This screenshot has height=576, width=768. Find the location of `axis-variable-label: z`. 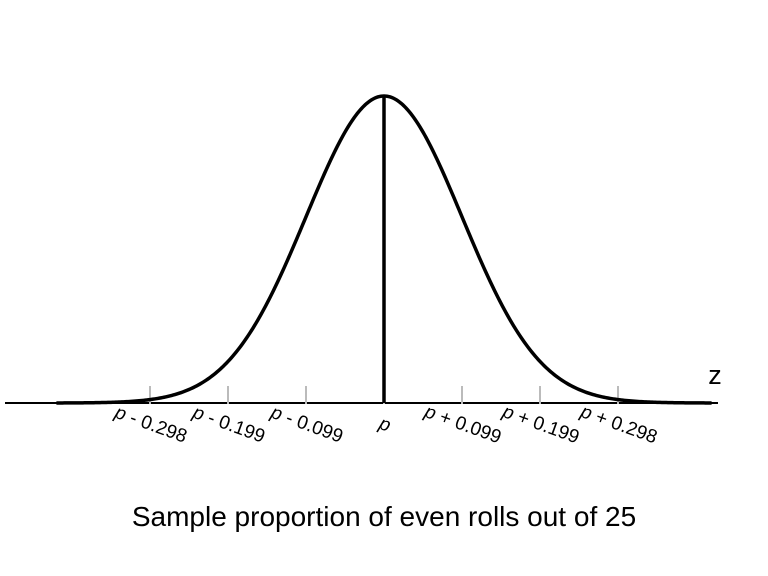

axis-variable-label: z is located at coordinates (715, 375).